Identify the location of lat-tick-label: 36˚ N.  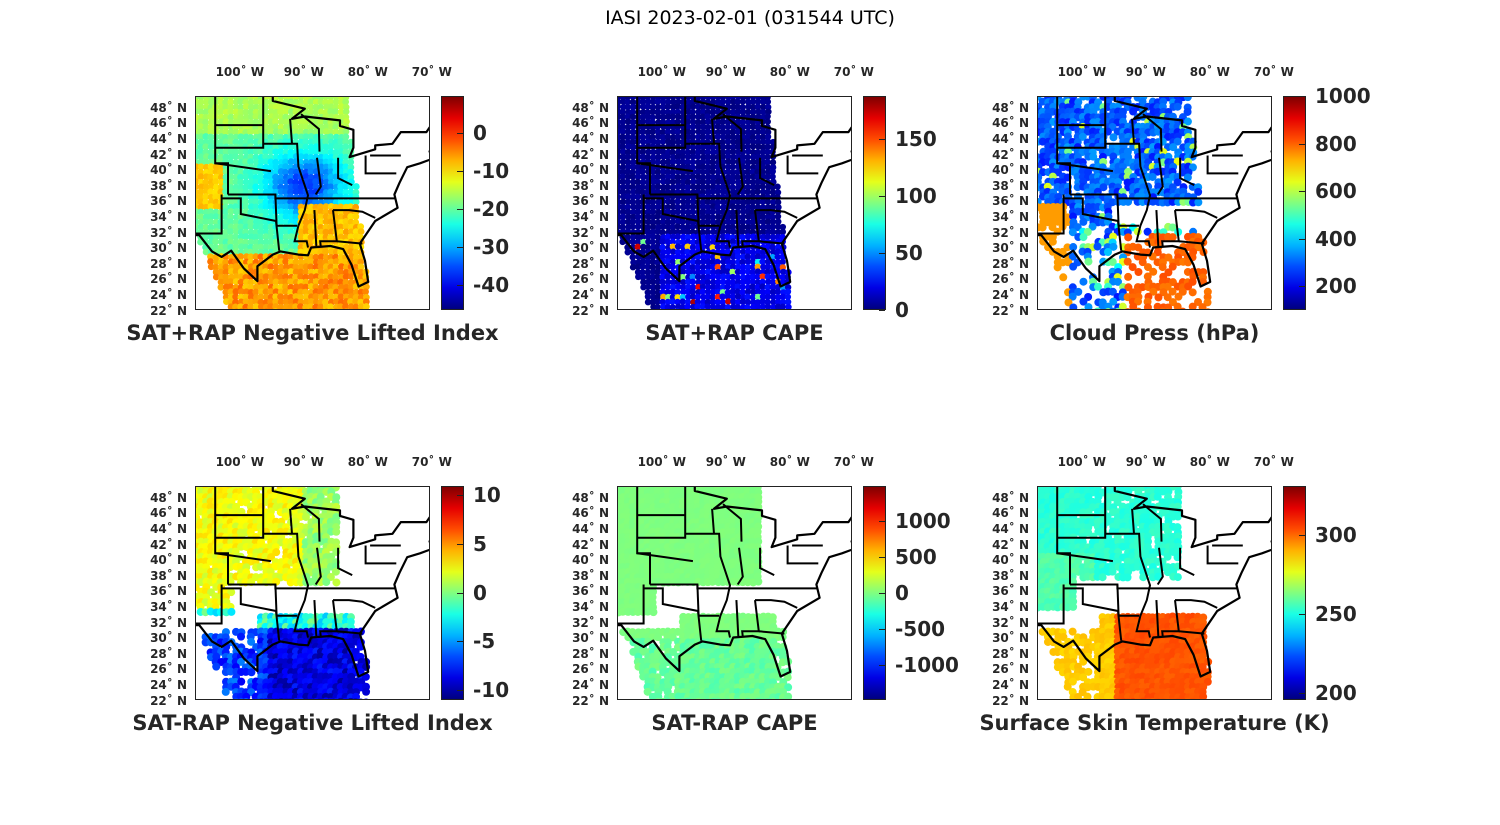
(1010, 201).